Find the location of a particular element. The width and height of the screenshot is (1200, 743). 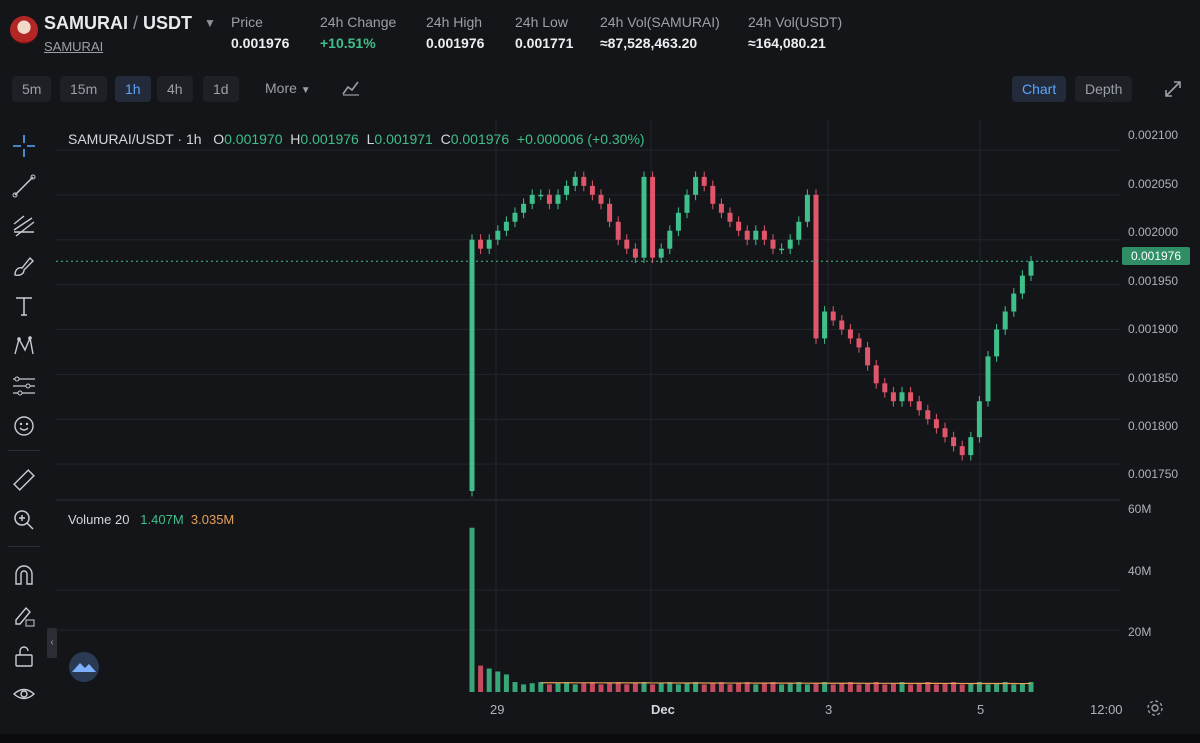

measure-lines-icon is located at coordinates (24, 386).